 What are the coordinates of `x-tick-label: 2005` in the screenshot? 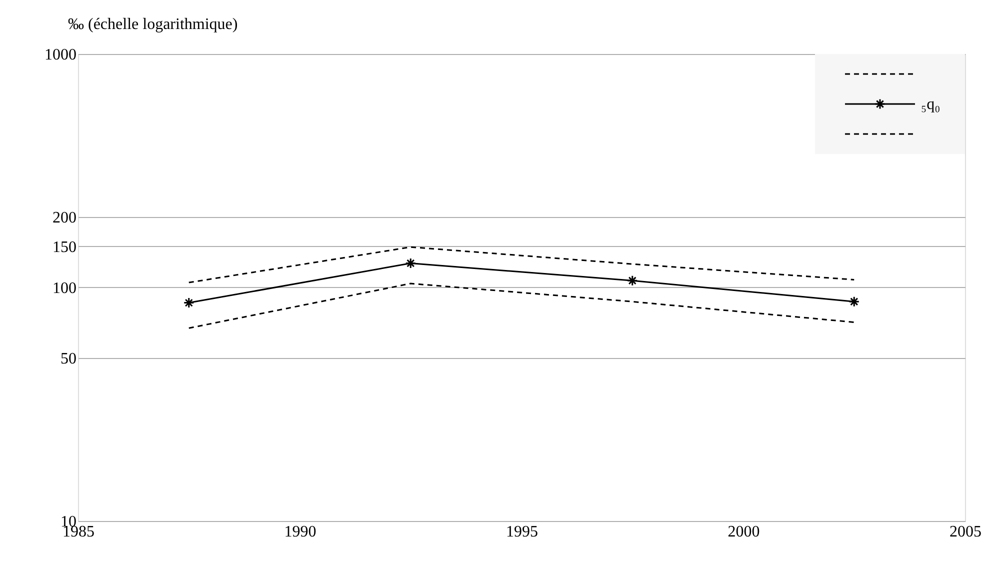 It's located at (966, 532).